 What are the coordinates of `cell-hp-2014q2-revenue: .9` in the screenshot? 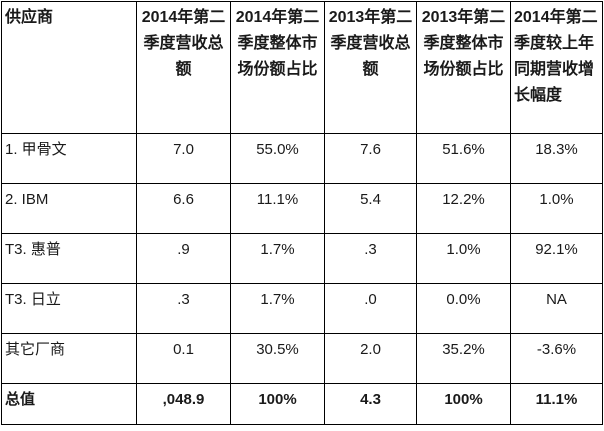 It's located at (183, 258).